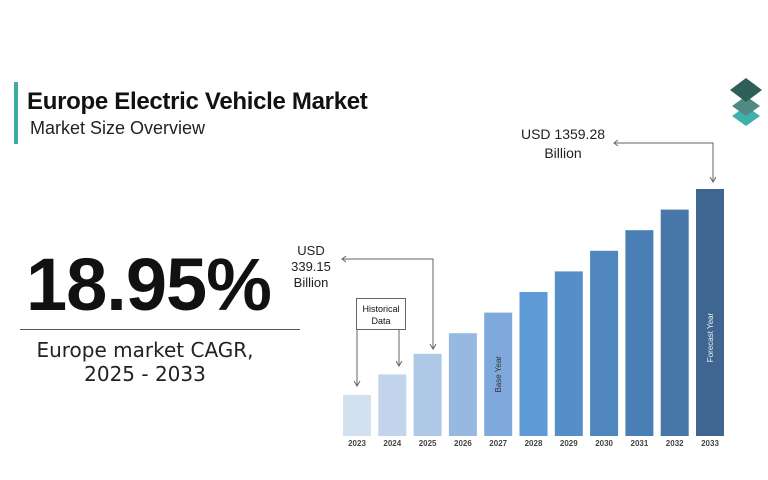 This screenshot has height=480, width=768. Describe the element at coordinates (533, 364) in the screenshot. I see `bar-2028` at that location.